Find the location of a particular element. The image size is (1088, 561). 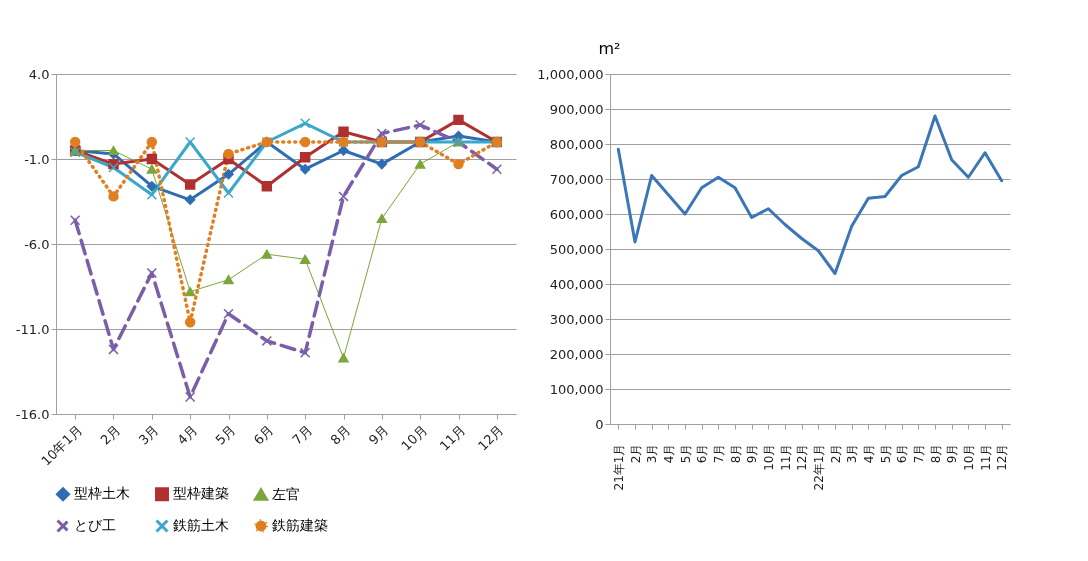

y-tick-label: 600,000 is located at coordinates (576, 214).